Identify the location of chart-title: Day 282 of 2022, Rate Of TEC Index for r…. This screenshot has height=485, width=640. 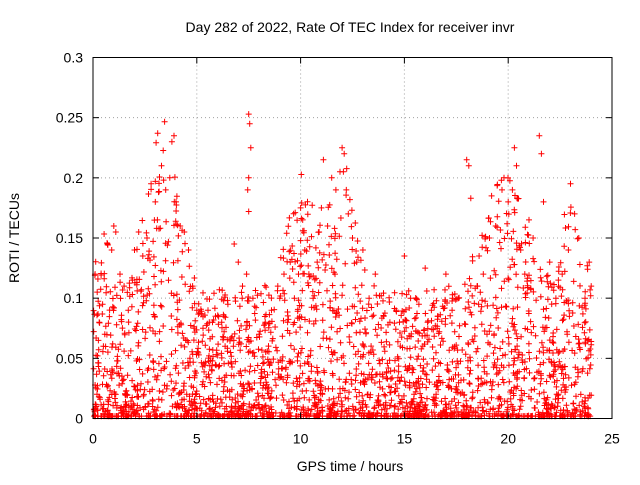
(350, 27).